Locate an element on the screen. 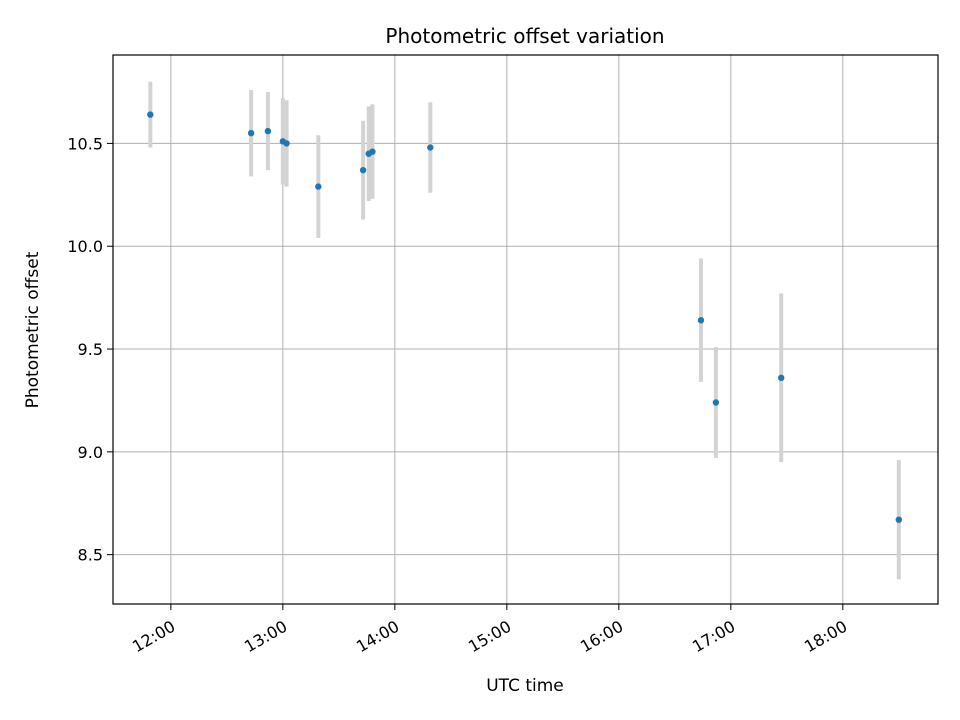  y-tick-label: 10.0 is located at coordinates (85, 246).